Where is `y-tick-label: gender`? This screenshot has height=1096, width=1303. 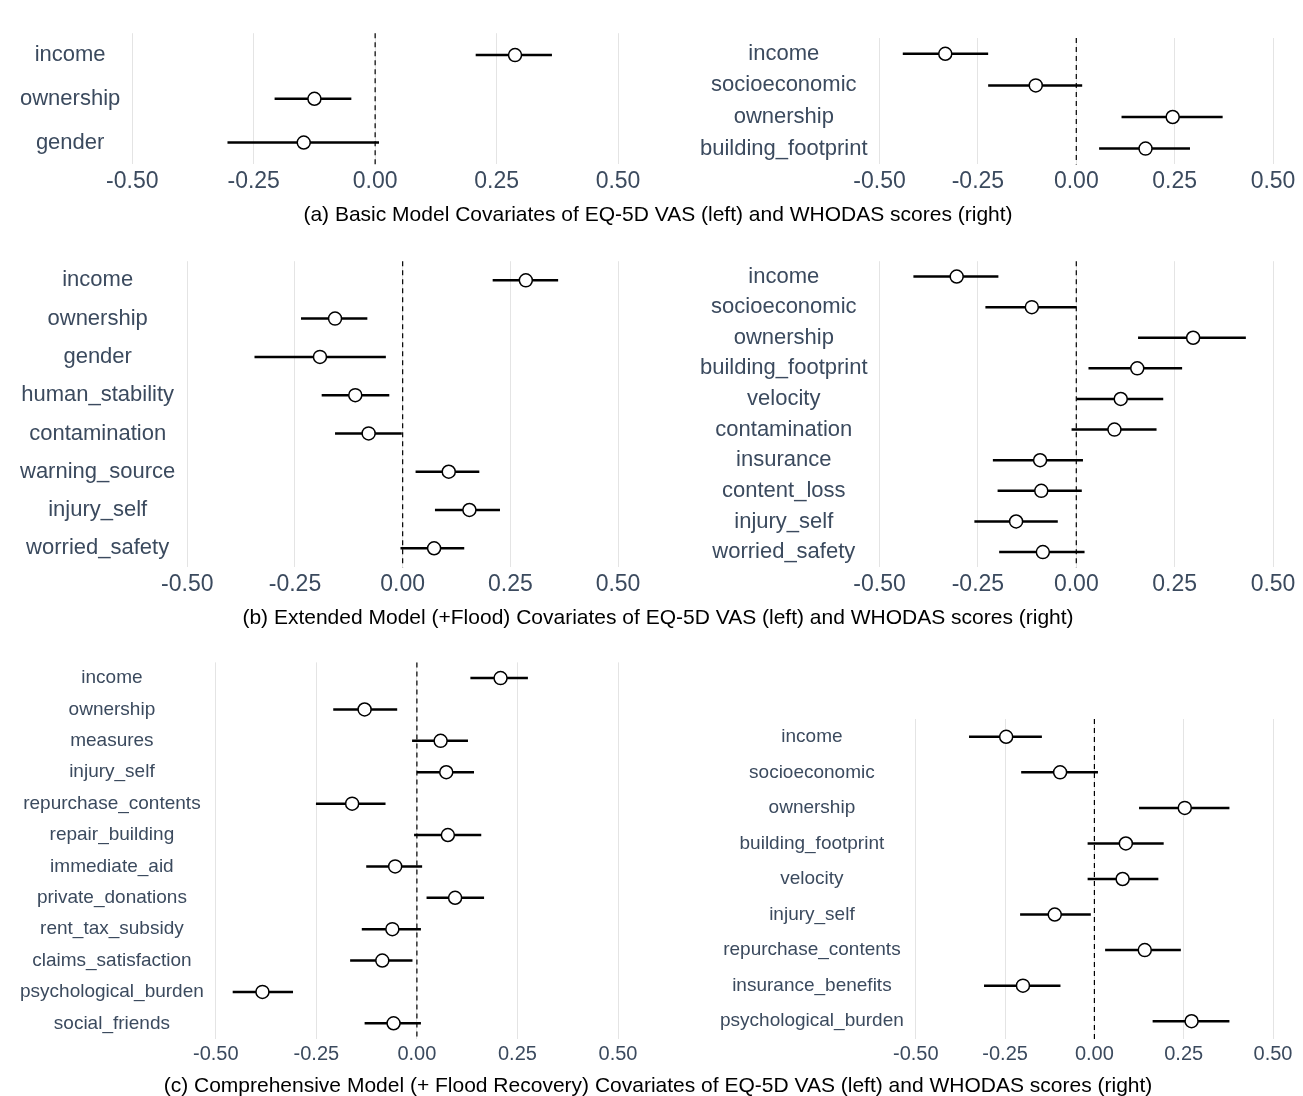 y-tick-label: gender is located at coordinates (70, 141).